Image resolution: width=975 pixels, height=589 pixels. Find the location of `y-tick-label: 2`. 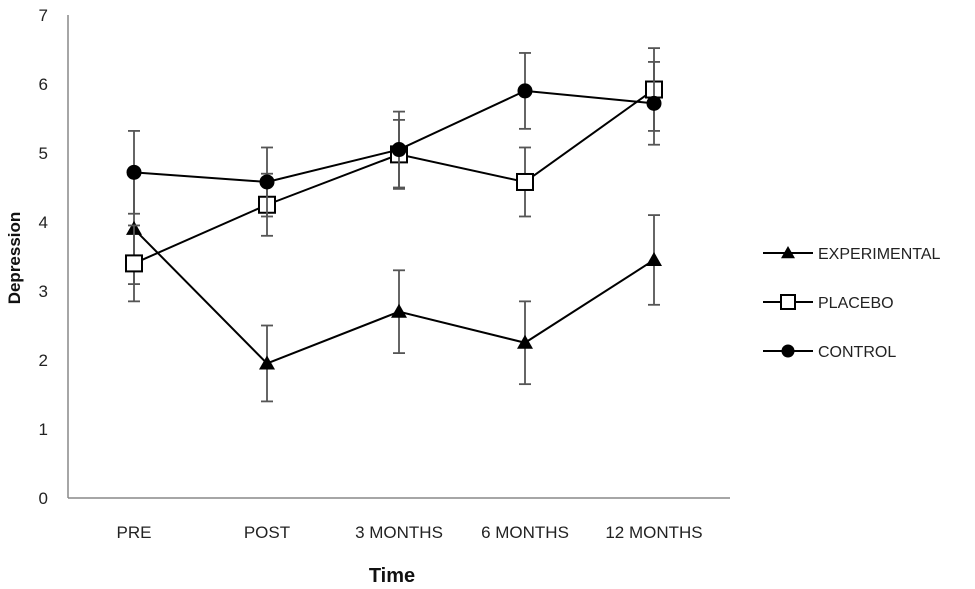

y-tick-label: 2 is located at coordinates (43, 360).